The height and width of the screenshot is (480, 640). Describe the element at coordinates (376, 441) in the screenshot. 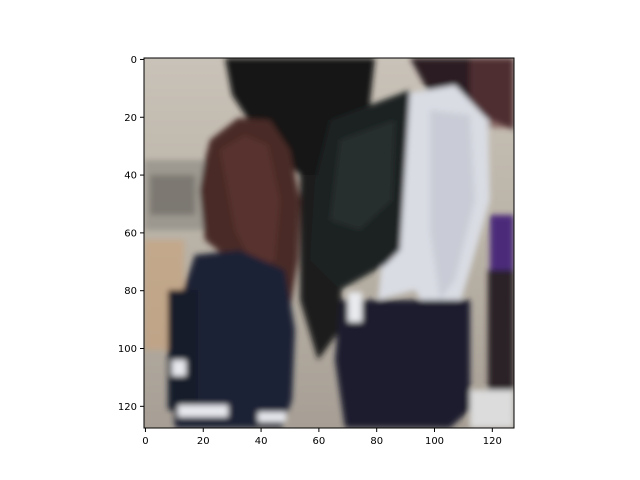

I see `x-tick-label: 80` at that location.